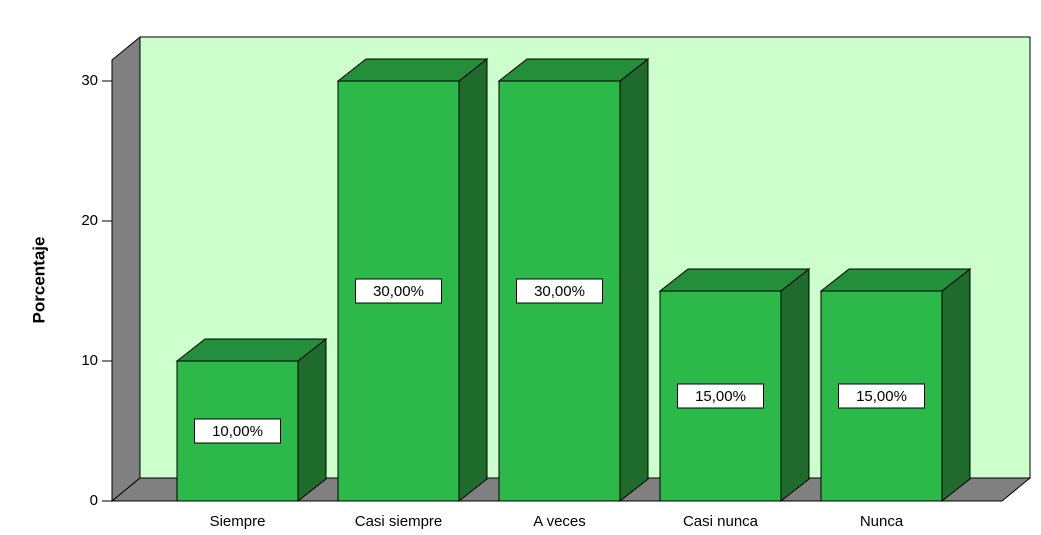 The image size is (1041, 535). What do you see at coordinates (126, 269) in the screenshot?
I see `side-wall` at bounding box center [126, 269].